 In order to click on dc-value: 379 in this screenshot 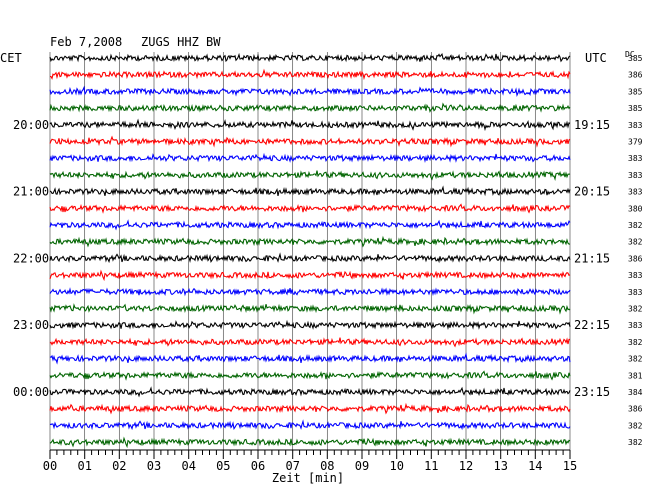, I will do `click(635, 142)`.